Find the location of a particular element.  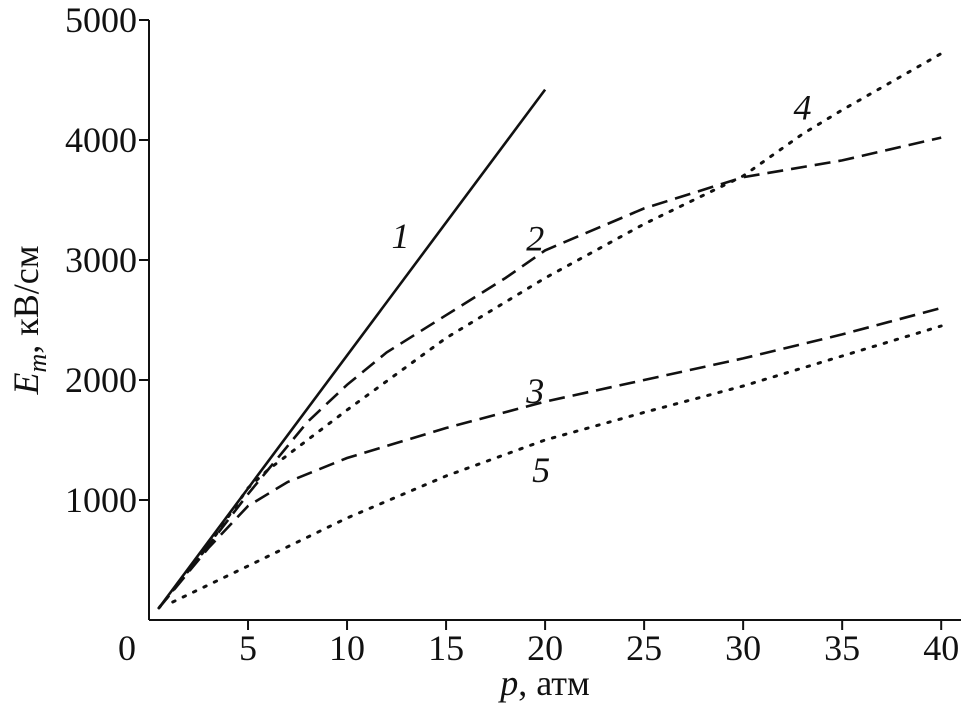

series-label: 3 is located at coordinates (534, 391).